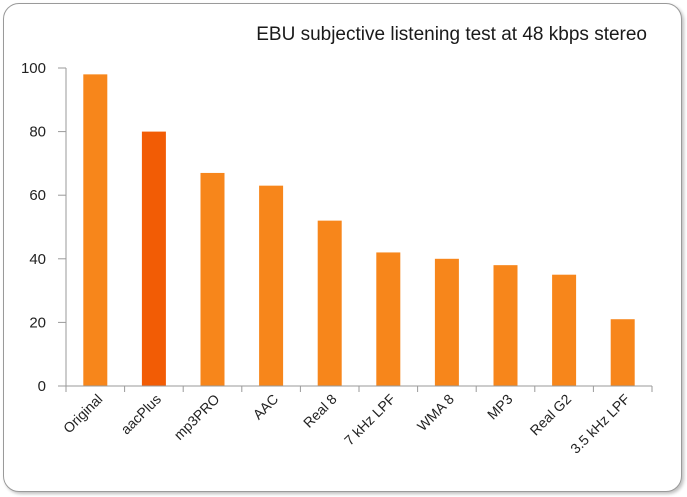 This screenshot has width=687, height=497. Describe the element at coordinates (600, 424) in the screenshot. I see `x-tick-label: 3.5 kHz LPF` at that location.